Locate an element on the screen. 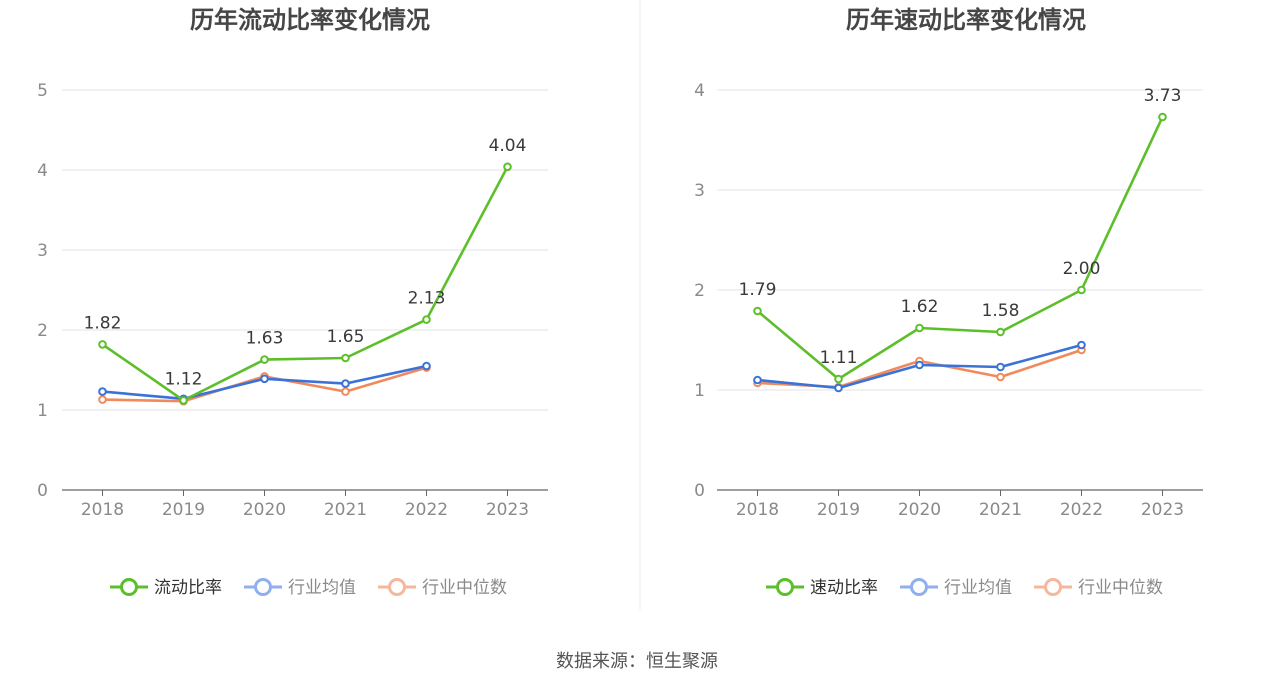  source-note: 数据来源：恒生聚源 is located at coordinates (637, 661).